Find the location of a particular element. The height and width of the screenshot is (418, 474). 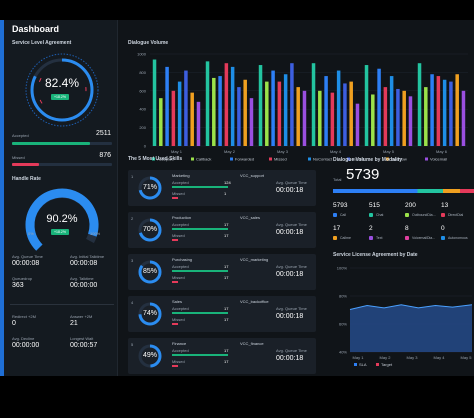

skill-missed-bar is located at coordinates (175, 324).